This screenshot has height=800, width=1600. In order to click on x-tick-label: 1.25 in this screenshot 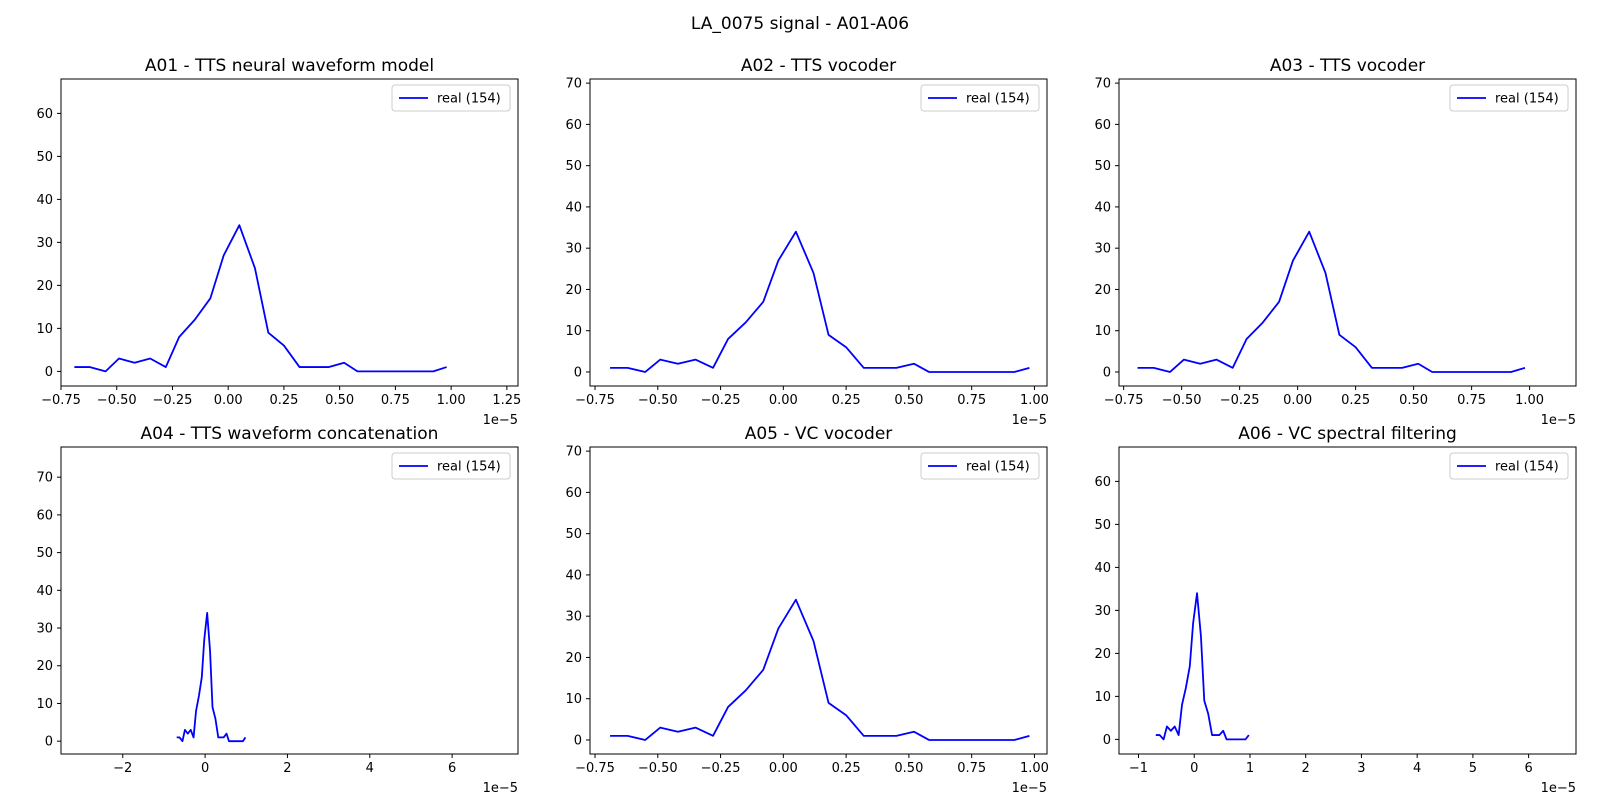, I will do `click(506, 400)`.